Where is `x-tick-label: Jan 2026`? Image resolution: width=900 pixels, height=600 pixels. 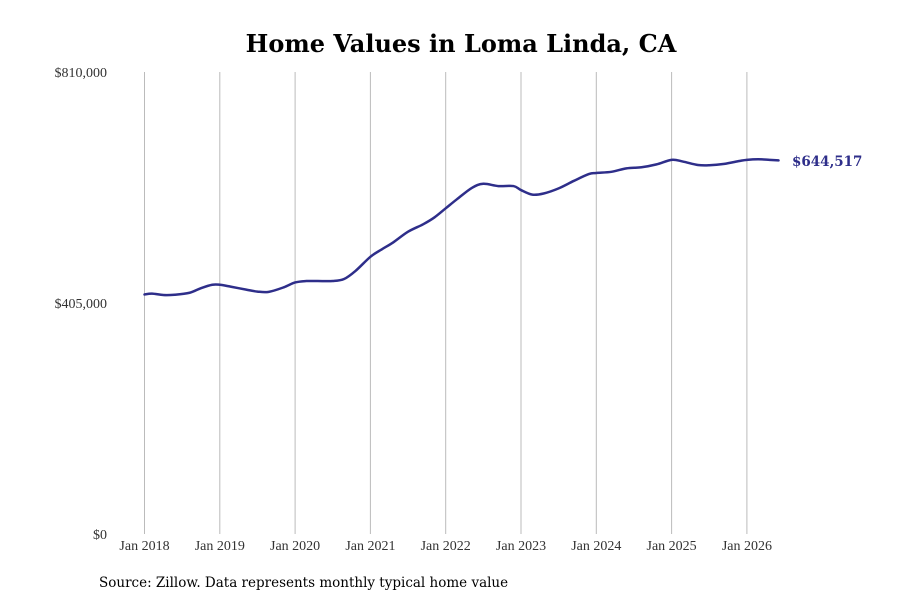 x-tick-label: Jan 2026 is located at coordinates (747, 546).